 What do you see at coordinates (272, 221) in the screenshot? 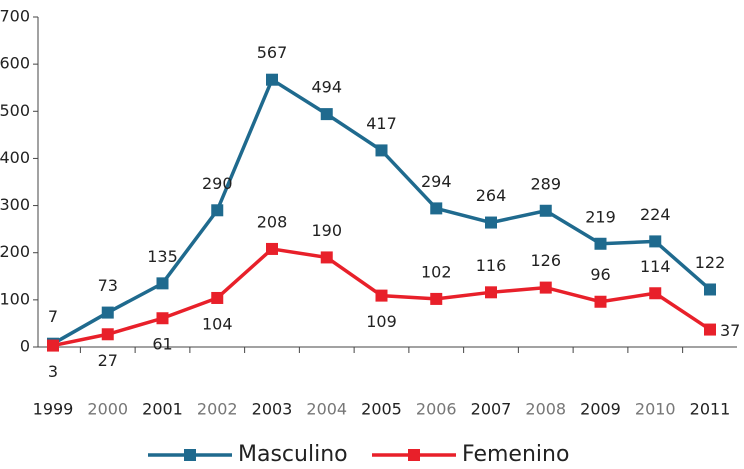
I see `data-label: 208` at bounding box center [272, 221].